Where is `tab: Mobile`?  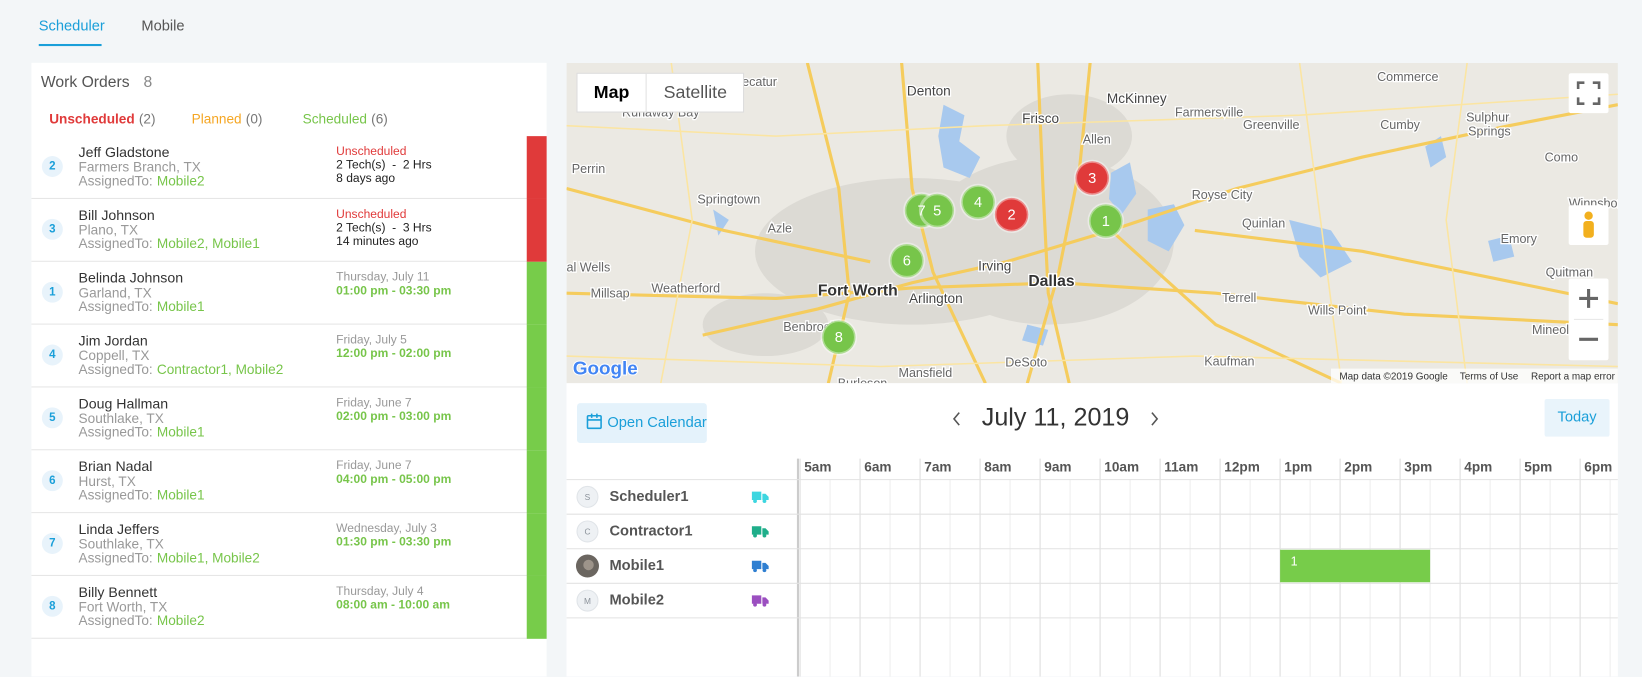 tab: Mobile is located at coordinates (163, 25).